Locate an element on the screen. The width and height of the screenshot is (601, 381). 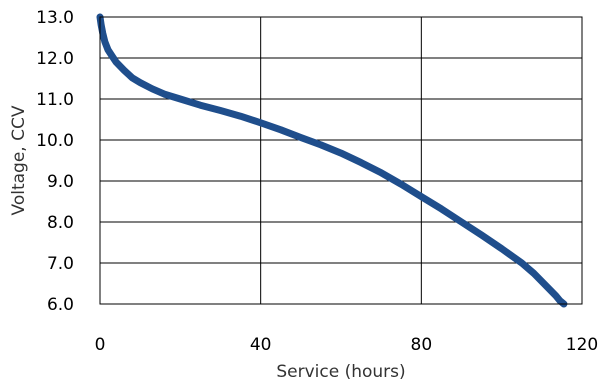
y-tick-labels: 6.0 7.0 8.0 9.0 10.0 11.0 12.0 13.0 is located at coordinates (55, 161).